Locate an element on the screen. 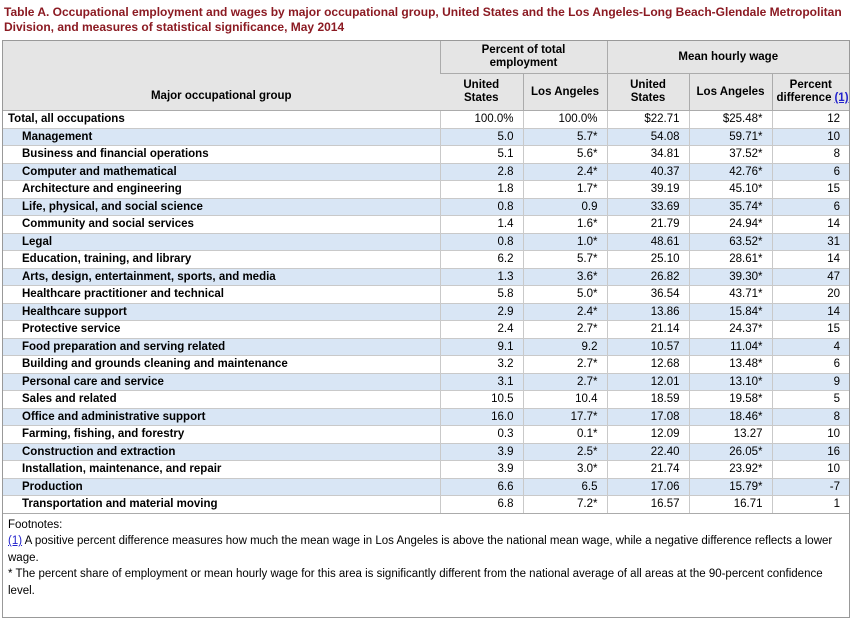 This screenshot has height=618, width=852. us-employment-cell: 3.1 is located at coordinates (481, 381).